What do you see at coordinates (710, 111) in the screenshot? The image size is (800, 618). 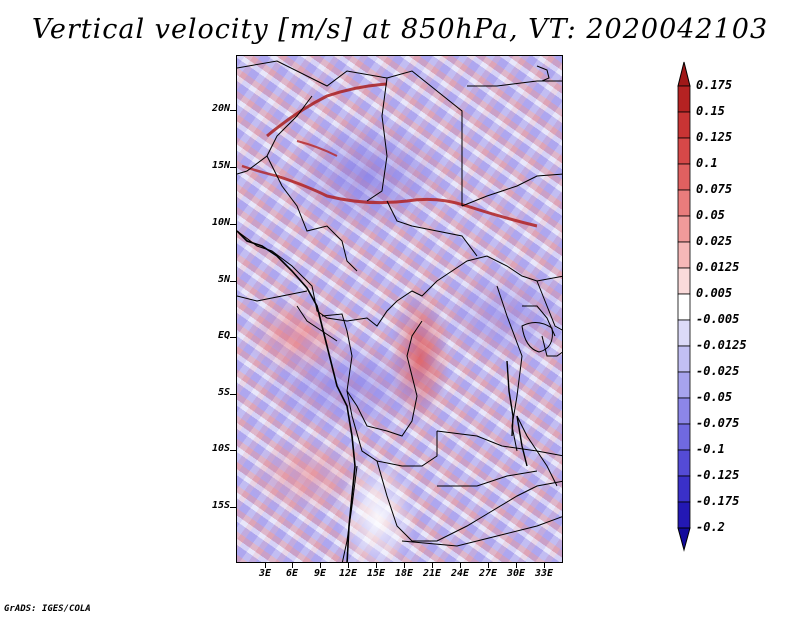 I see `colorbar-label: 0.15` at bounding box center [710, 111].